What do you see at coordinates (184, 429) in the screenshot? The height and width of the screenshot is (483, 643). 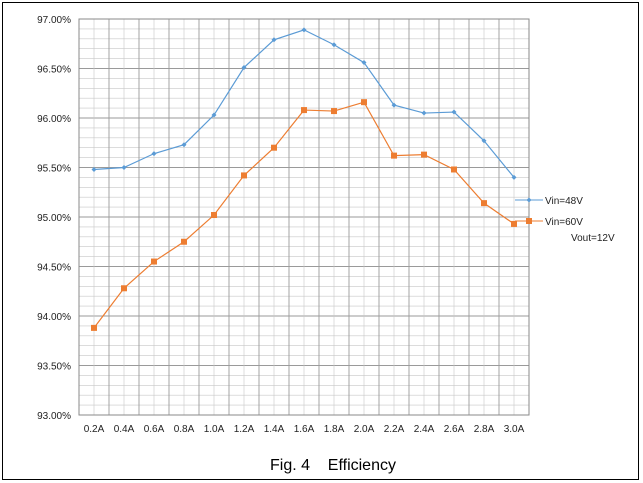 I see `x-tick-label: 0.8A` at bounding box center [184, 429].